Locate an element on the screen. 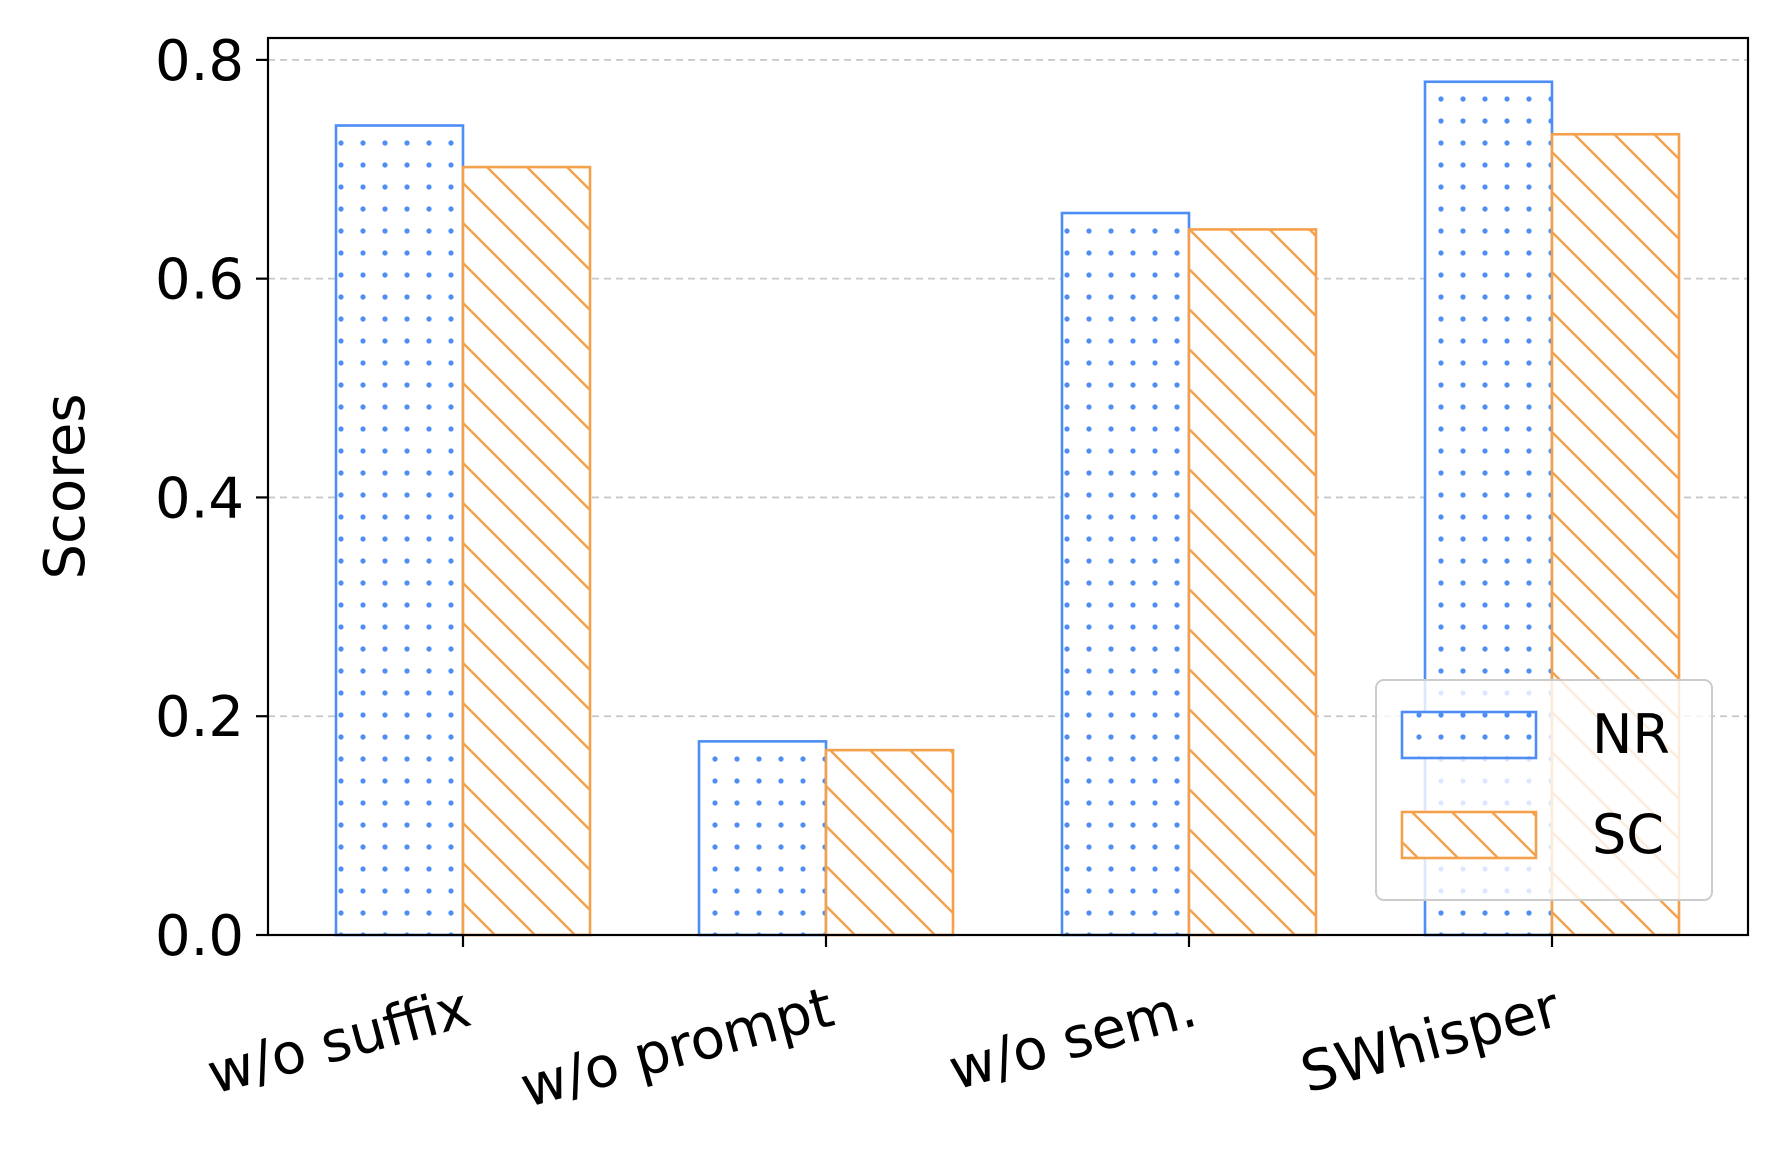 This screenshot has height=1171, width=1770. y-tick-label: 0.4 is located at coordinates (199, 498).